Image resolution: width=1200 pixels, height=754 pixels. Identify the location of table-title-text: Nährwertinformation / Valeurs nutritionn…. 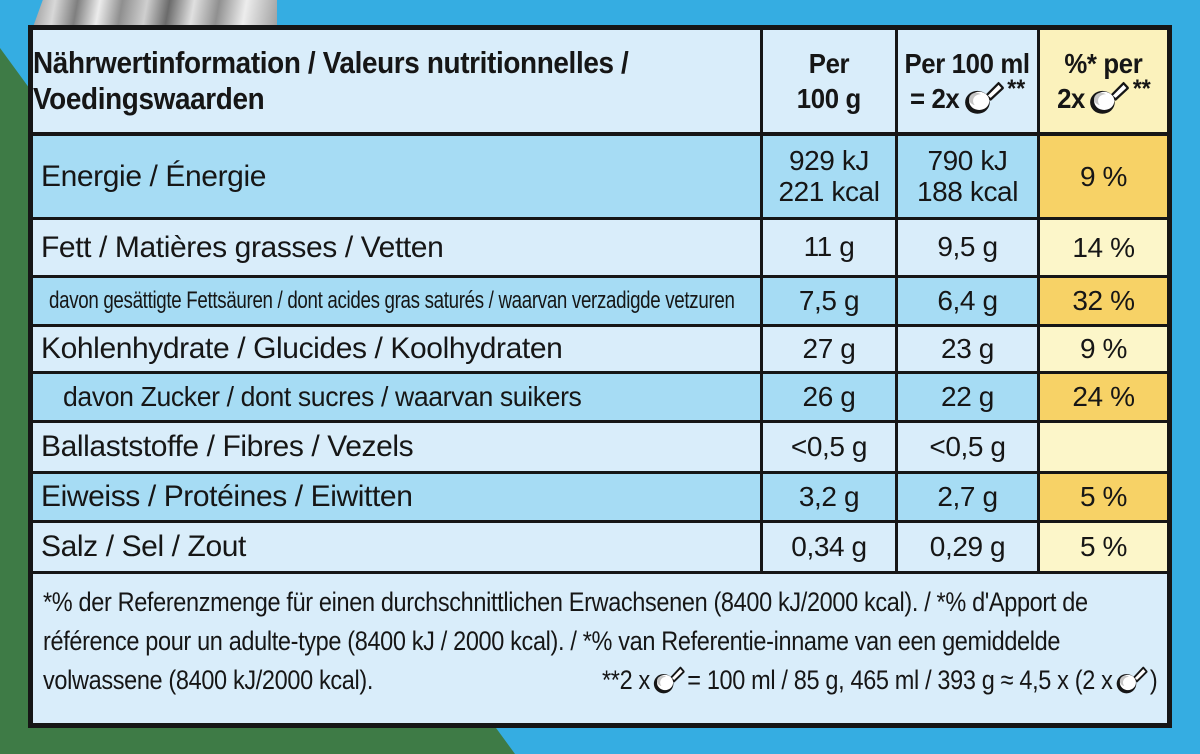
(331, 80).